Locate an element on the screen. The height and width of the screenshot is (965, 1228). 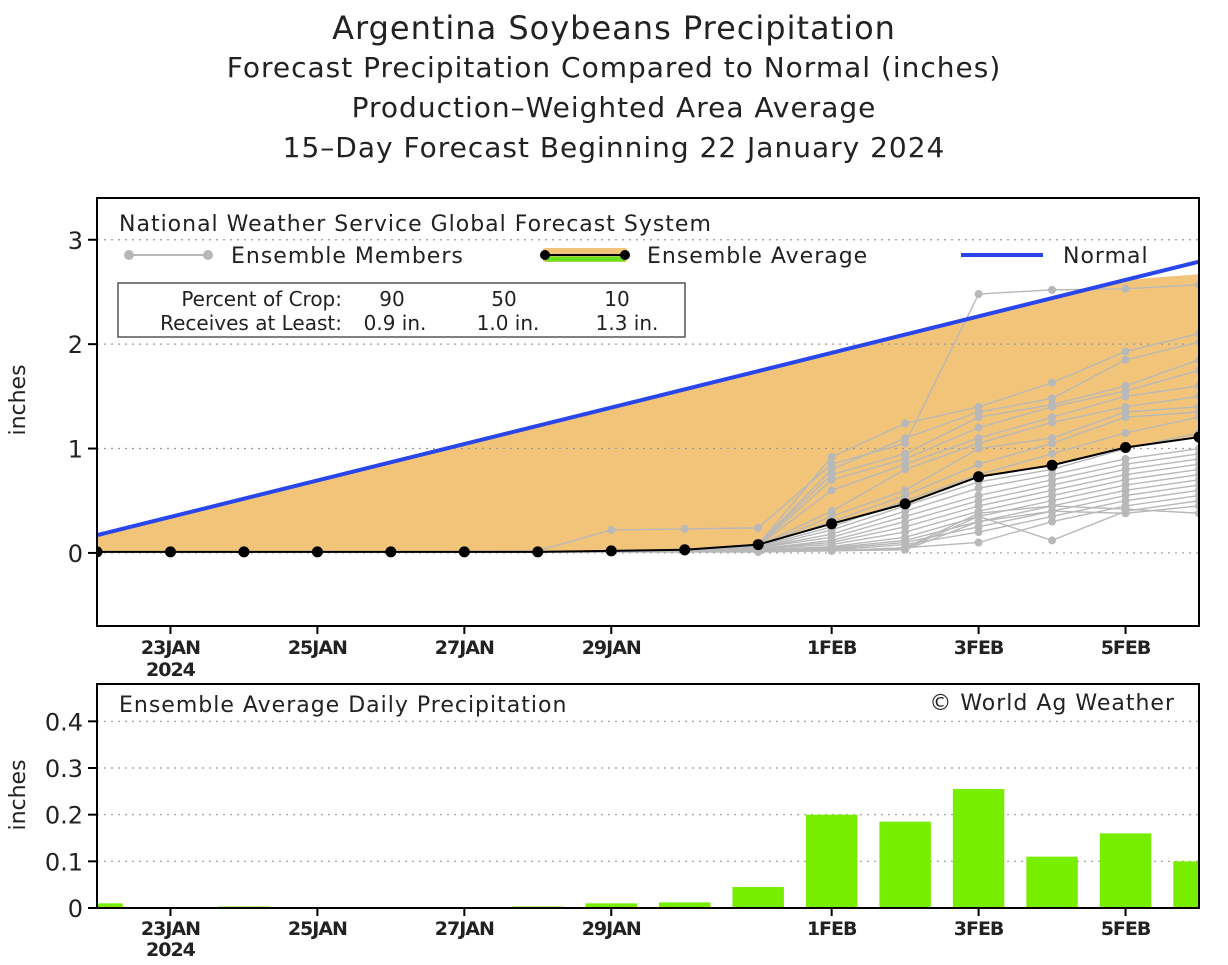
daily-y-tick-label: 0 is located at coordinates (75, 909).